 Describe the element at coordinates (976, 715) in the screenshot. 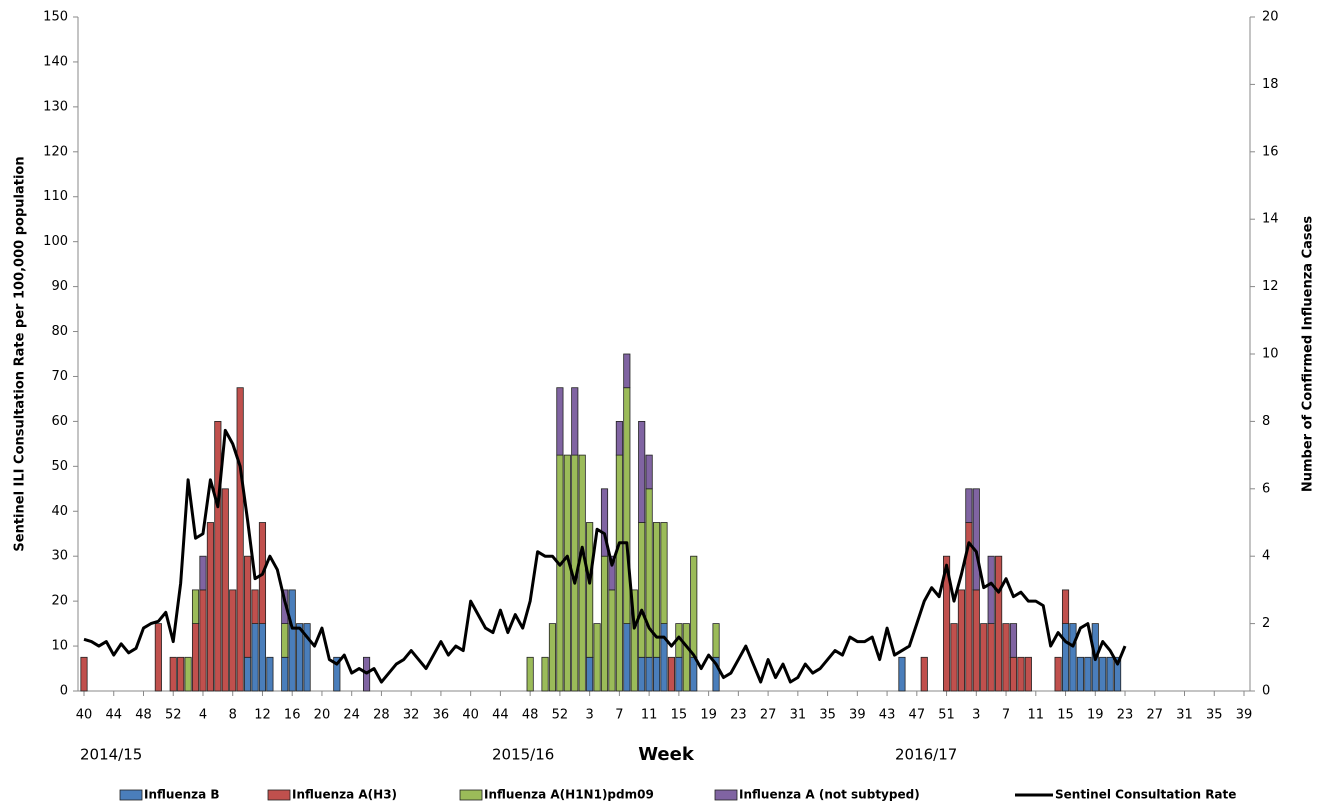

I see `x-tick-label: 3` at that location.